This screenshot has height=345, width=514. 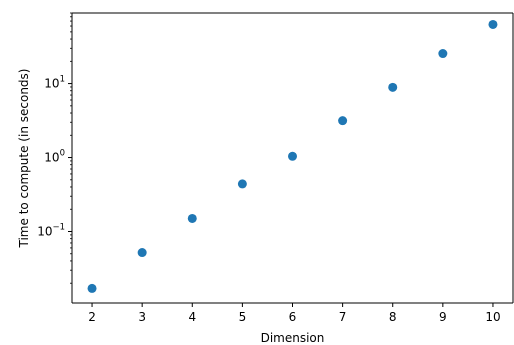 What do you see at coordinates (492, 317) in the screenshot?
I see `x-tick-label: 10` at bounding box center [492, 317].